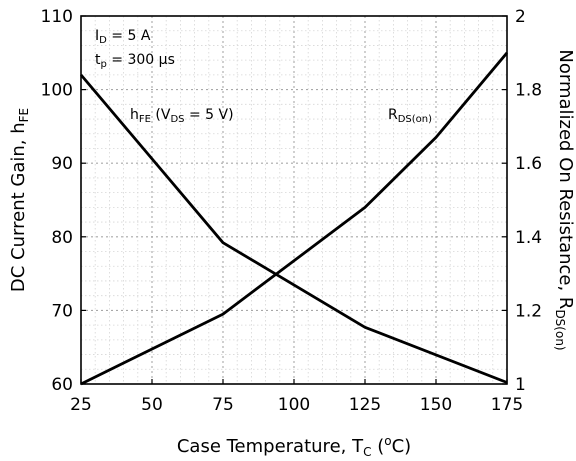 Image resolution: width=576 pixels, height=461 pixels. I want to click on y-right-tick-label: 1, so click(520, 385).